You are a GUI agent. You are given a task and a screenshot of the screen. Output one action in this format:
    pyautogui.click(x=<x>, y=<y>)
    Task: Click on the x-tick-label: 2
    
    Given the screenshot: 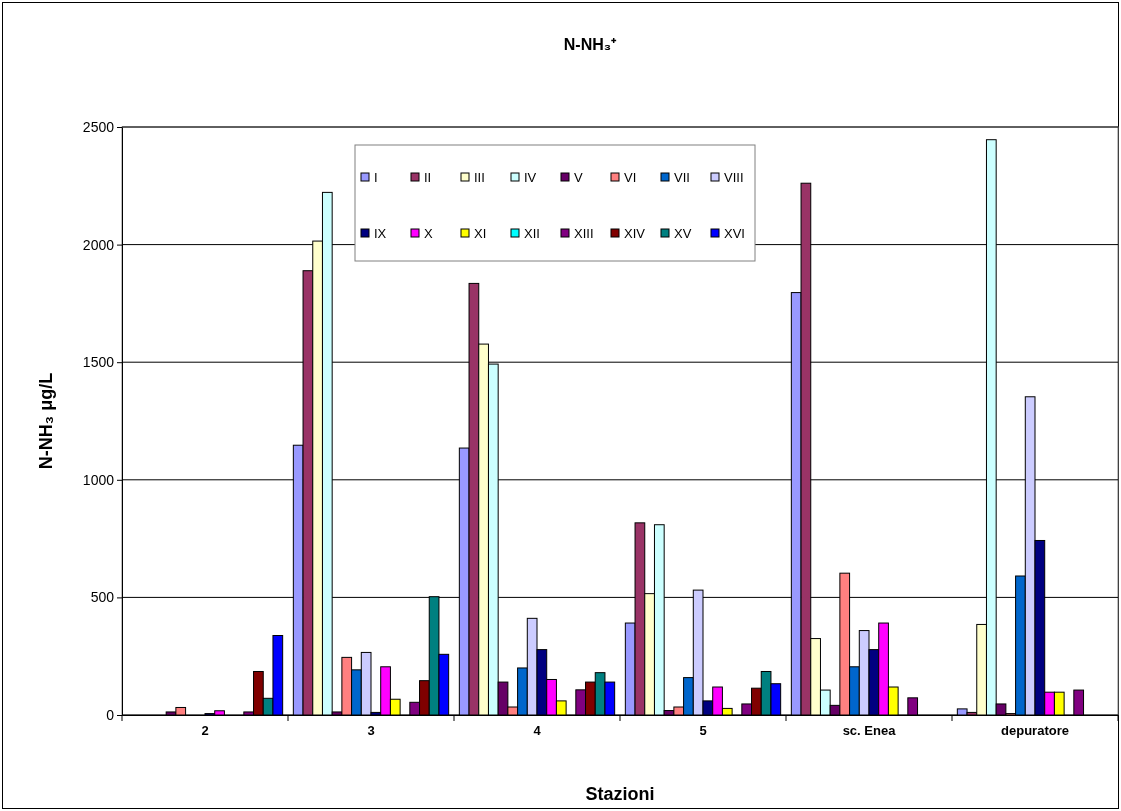 What is the action you would take?
    pyautogui.click(x=205, y=730)
    